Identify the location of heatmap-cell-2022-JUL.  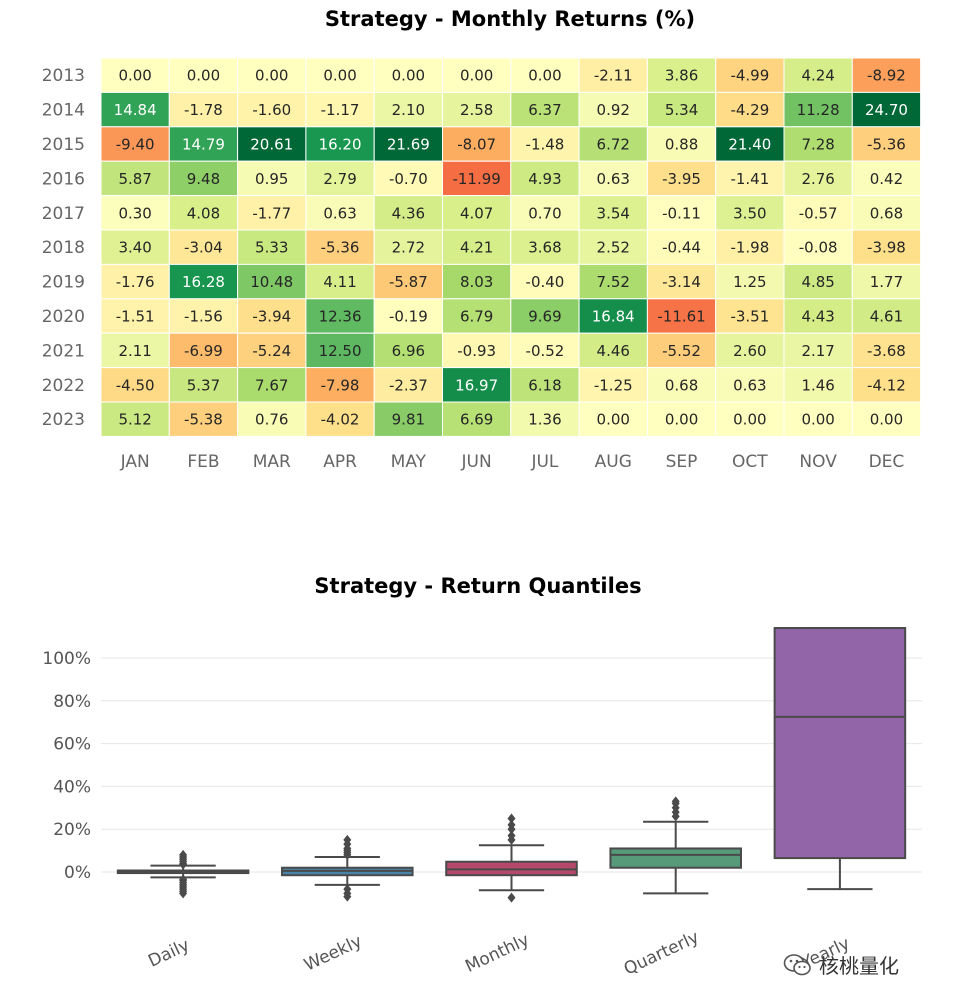
(545, 385).